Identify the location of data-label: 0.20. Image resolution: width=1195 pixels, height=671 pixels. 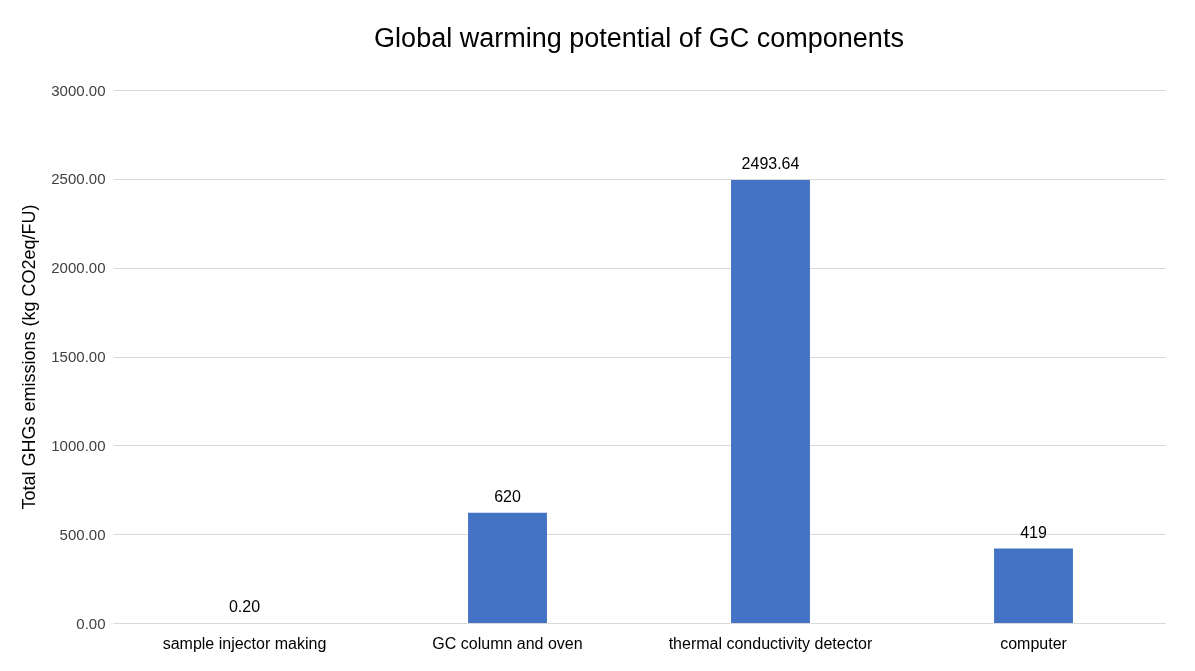
(244, 606).